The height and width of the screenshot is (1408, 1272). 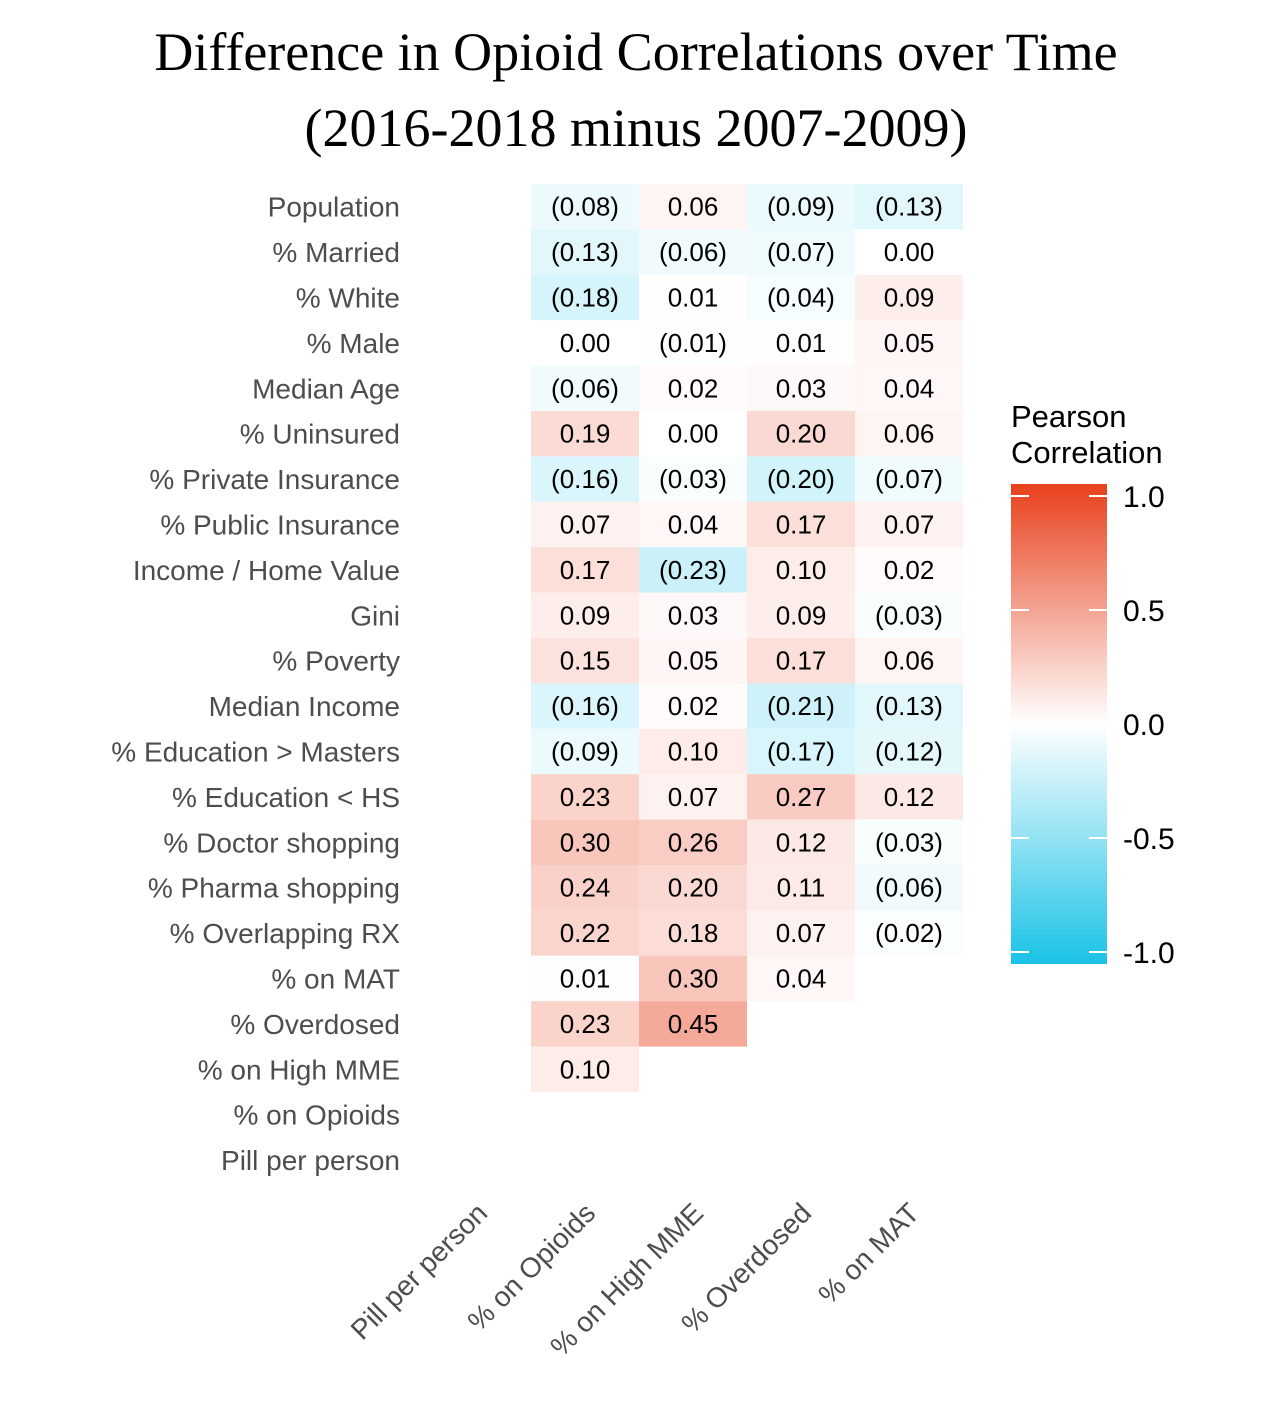 I want to click on cell-label: (0.06), so click(x=585, y=388).